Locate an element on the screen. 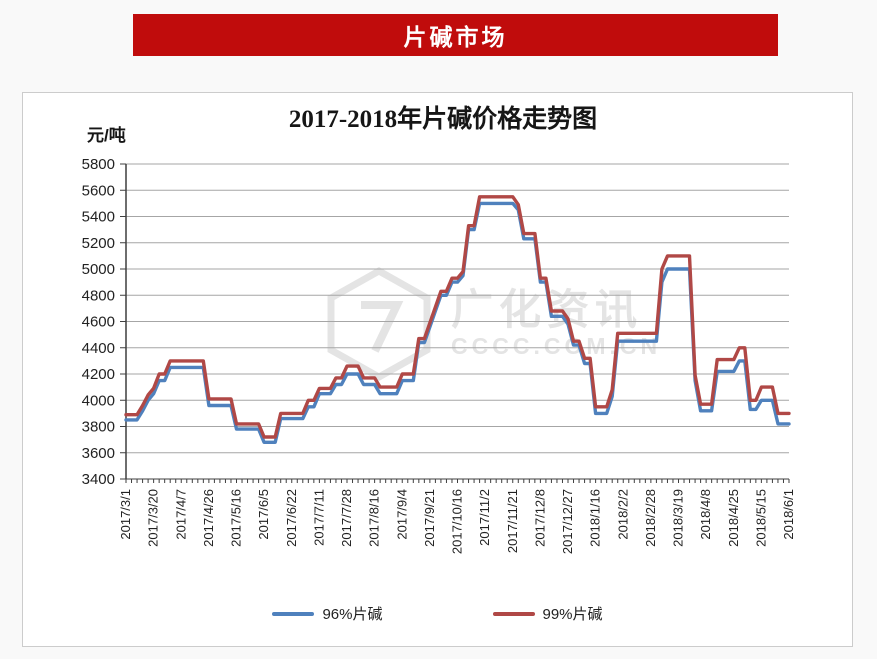 This screenshot has width=877, height=659. x-tick-label: 2017/4/7 is located at coordinates (180, 514).